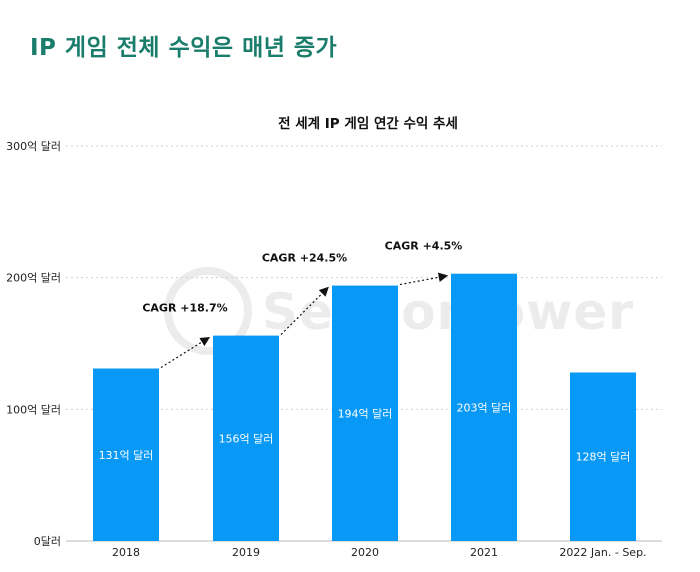  I want to click on bar-value-label: 203억 달러, so click(484, 407).